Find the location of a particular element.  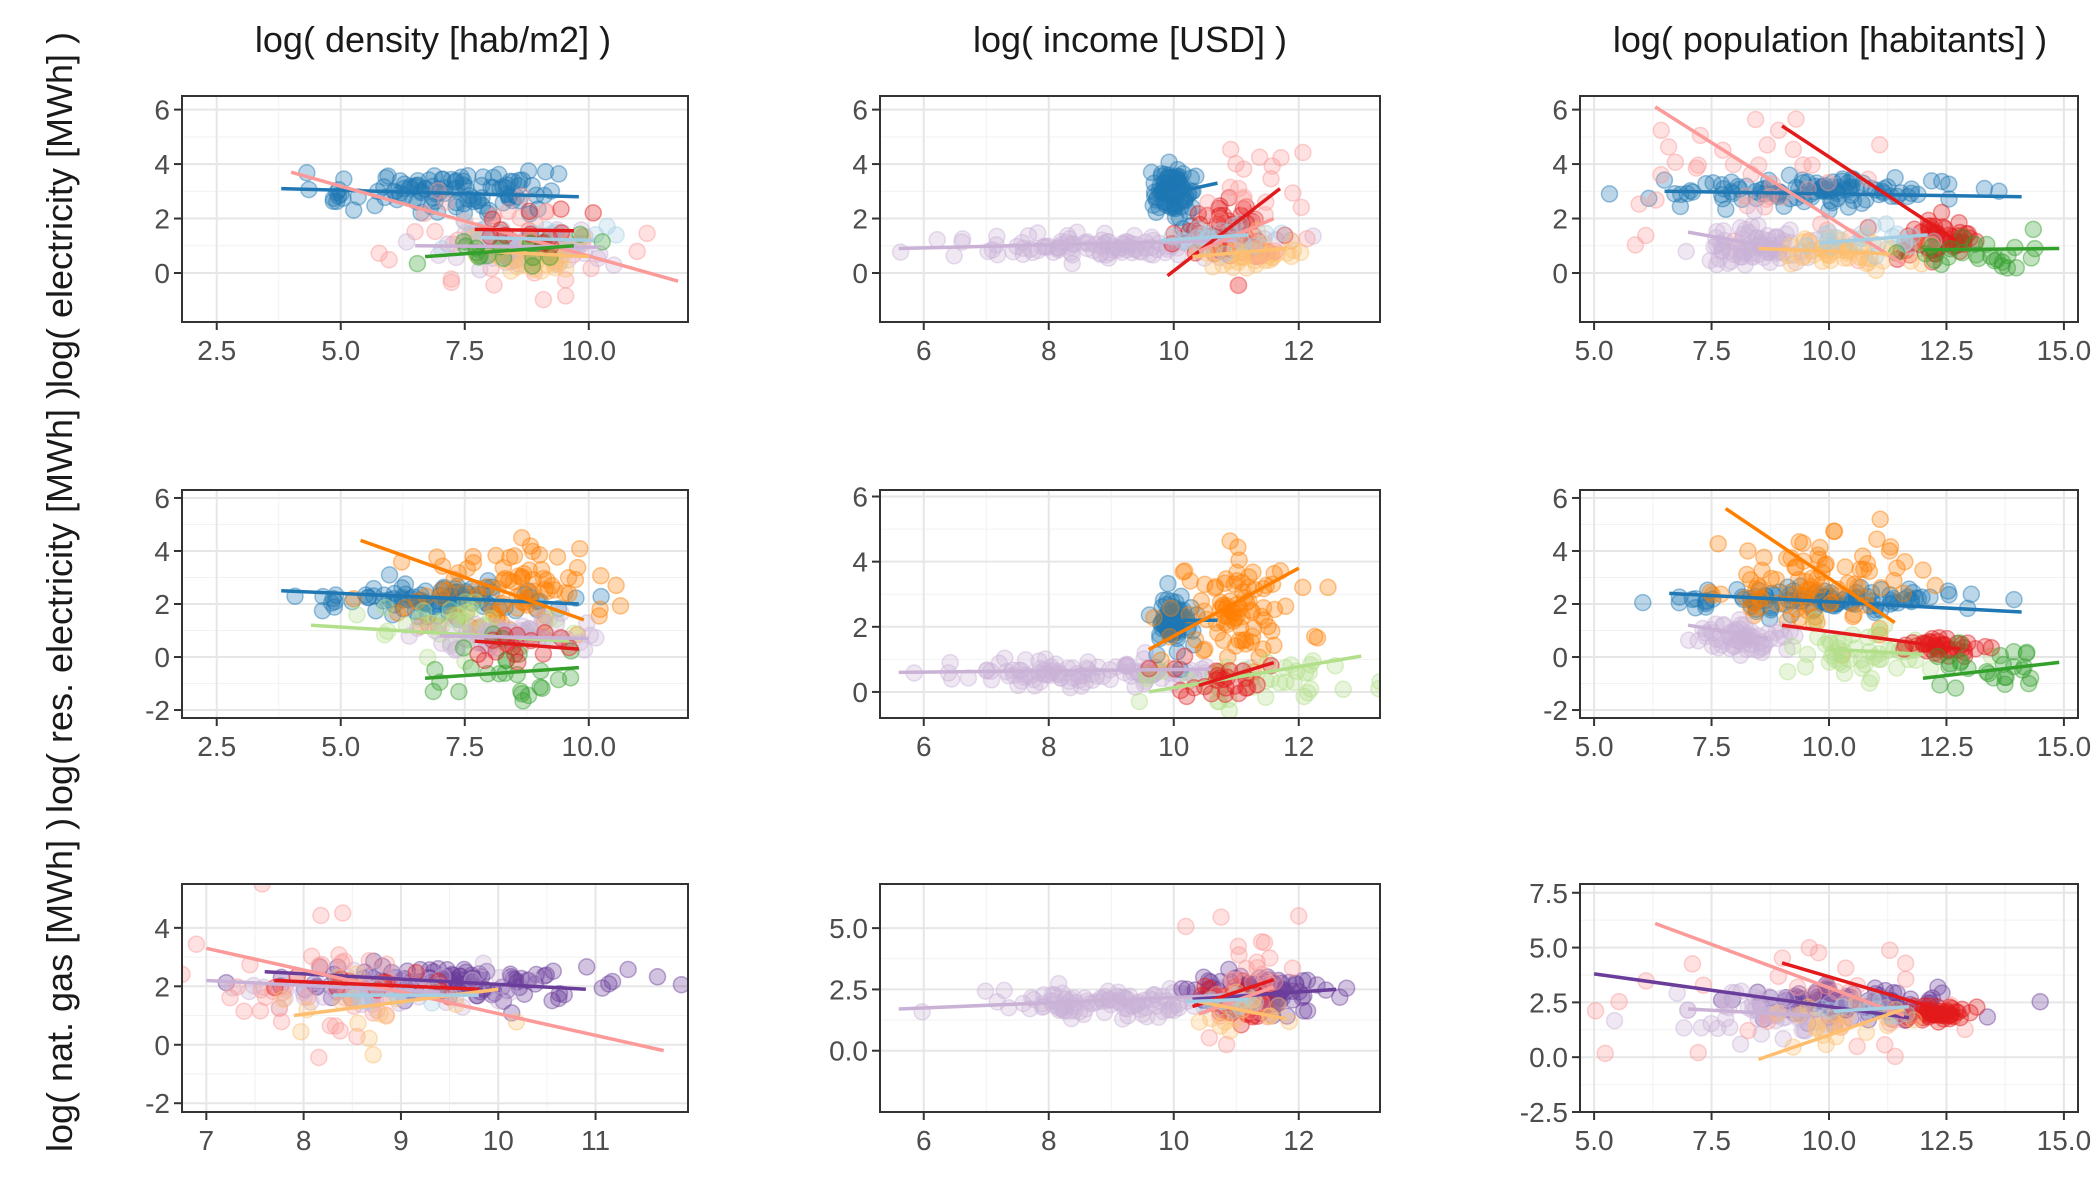

x-tick-label: 10.0 is located at coordinates (1829, 1140).